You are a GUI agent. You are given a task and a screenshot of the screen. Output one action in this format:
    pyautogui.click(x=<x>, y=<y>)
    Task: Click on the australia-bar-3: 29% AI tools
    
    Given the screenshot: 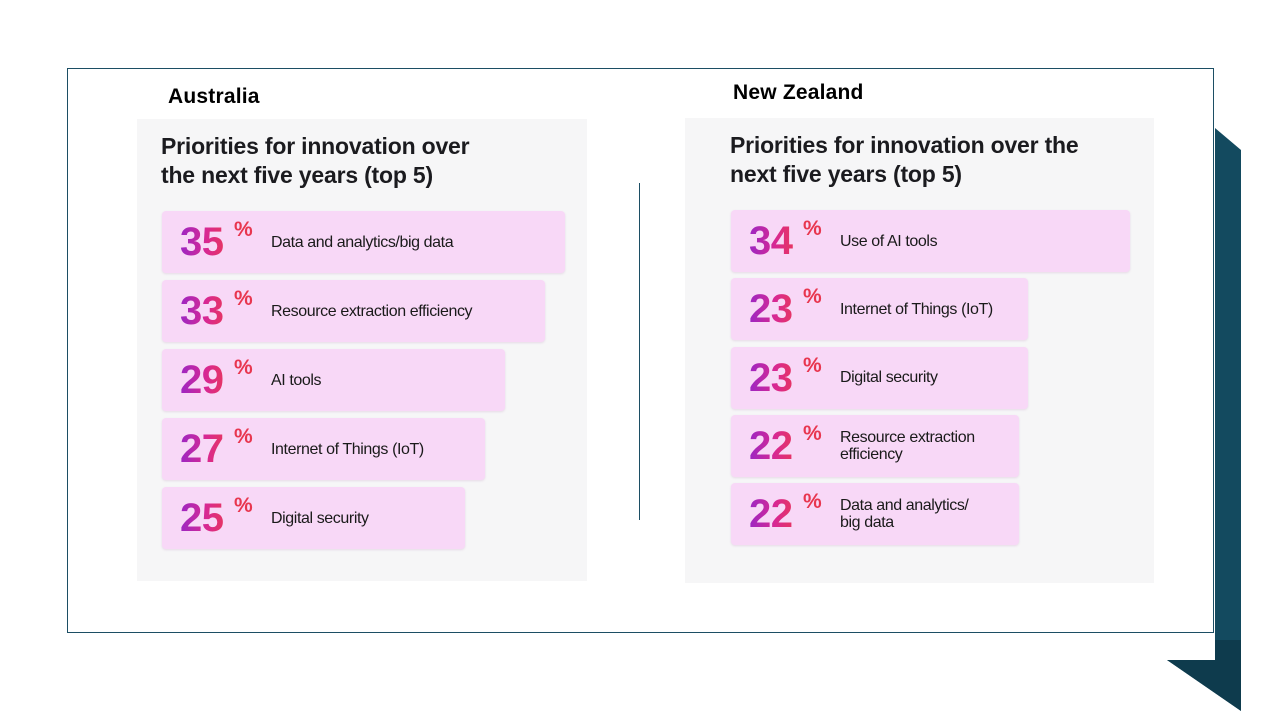 What is the action you would take?
    pyautogui.click(x=333, y=380)
    